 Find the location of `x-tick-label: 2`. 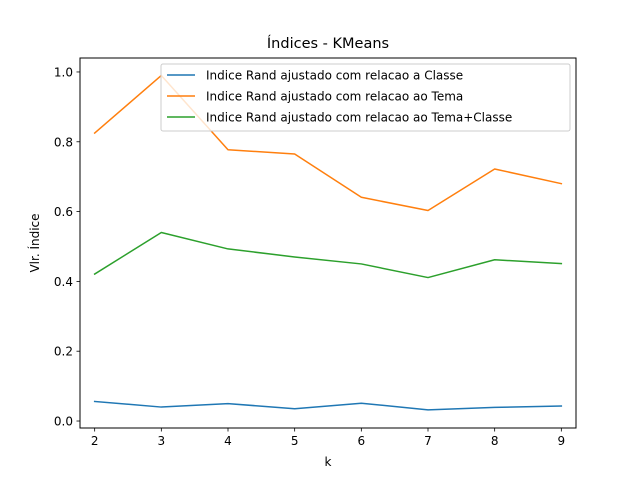

x-tick-label: 2 is located at coordinates (95, 441).